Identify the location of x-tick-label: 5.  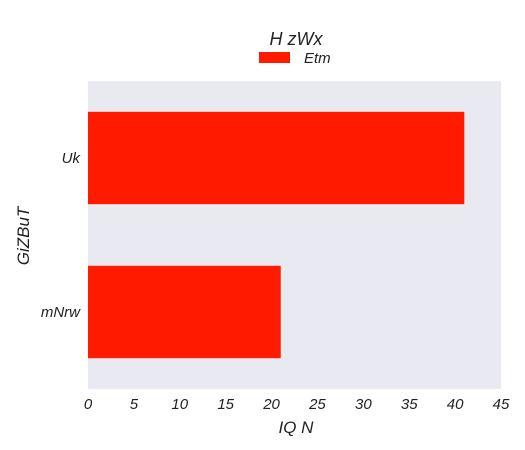
(134, 404).